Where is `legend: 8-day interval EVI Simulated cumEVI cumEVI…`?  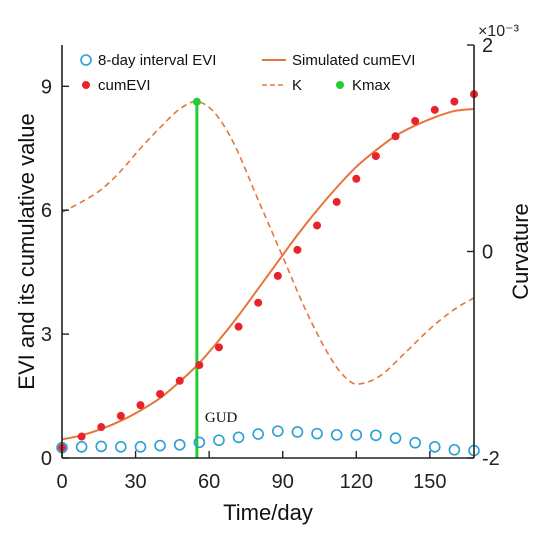 legend: 8-day interval EVI Simulated cumEVI cumEVI… is located at coordinates (247, 73).